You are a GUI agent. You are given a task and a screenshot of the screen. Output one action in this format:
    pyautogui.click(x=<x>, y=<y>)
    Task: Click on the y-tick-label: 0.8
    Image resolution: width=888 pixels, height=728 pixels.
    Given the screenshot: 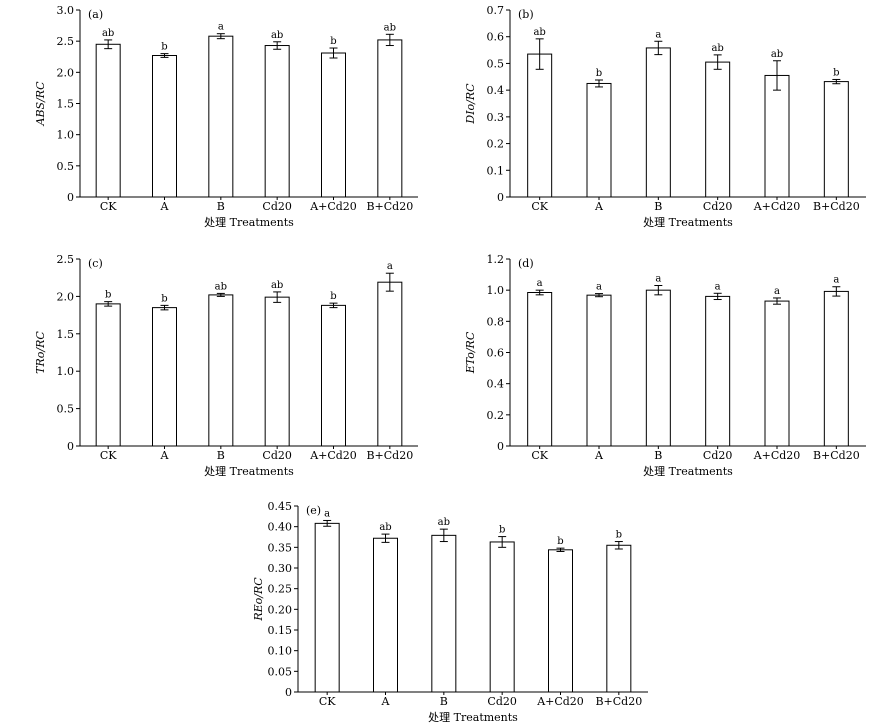 What is the action you would take?
    pyautogui.click(x=496, y=321)
    